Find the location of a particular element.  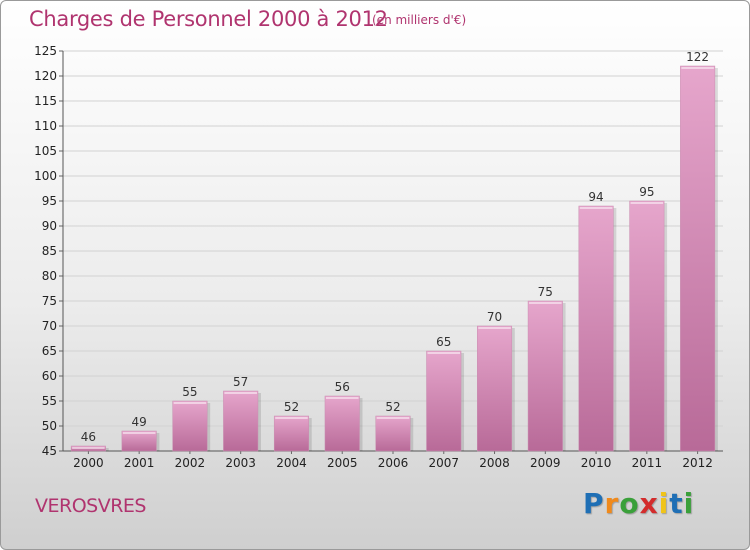

x-tick-label: 2001 is located at coordinates (139, 463).